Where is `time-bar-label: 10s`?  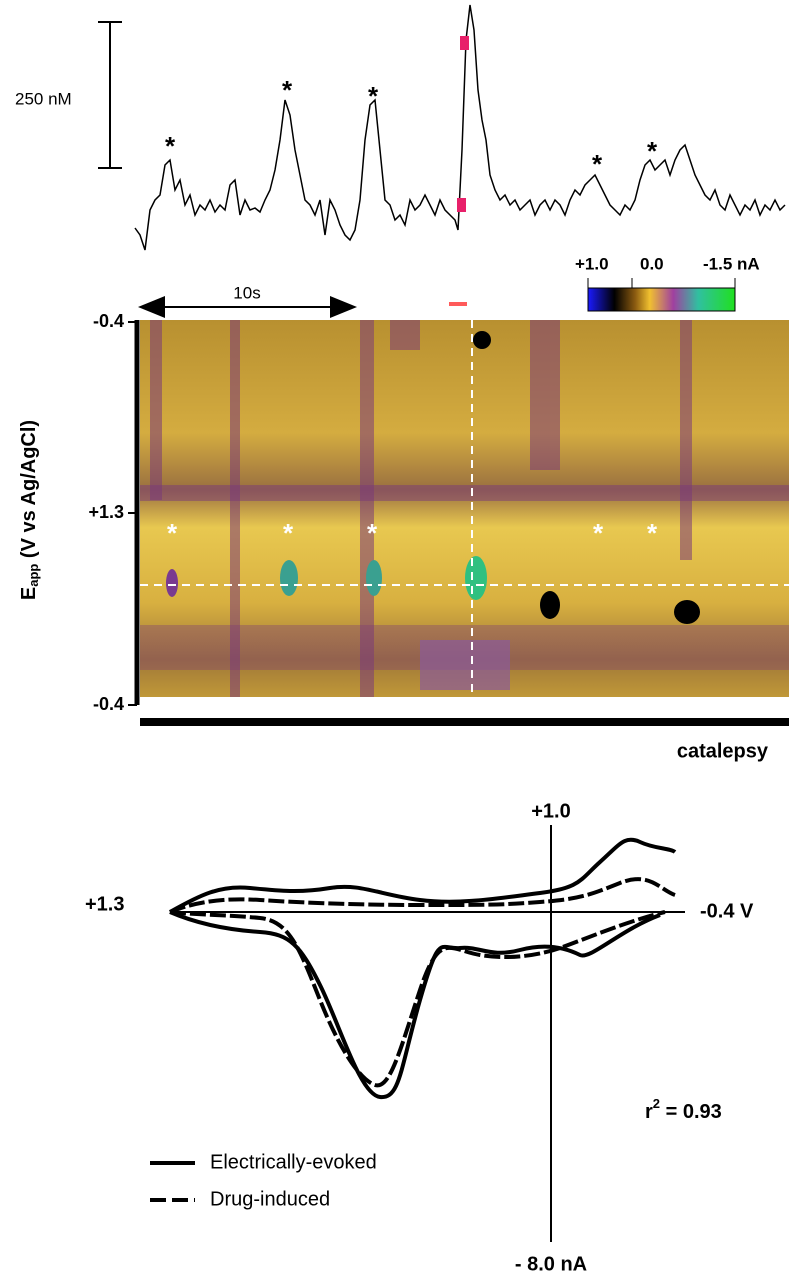 time-bar-label: 10s is located at coordinates (246, 292).